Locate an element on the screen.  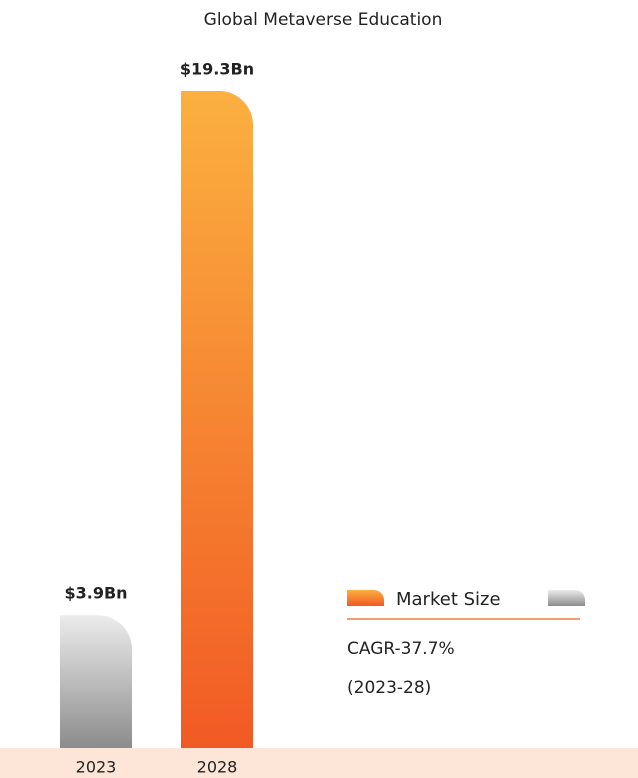
x-tick-label: 2023 is located at coordinates (96, 767).